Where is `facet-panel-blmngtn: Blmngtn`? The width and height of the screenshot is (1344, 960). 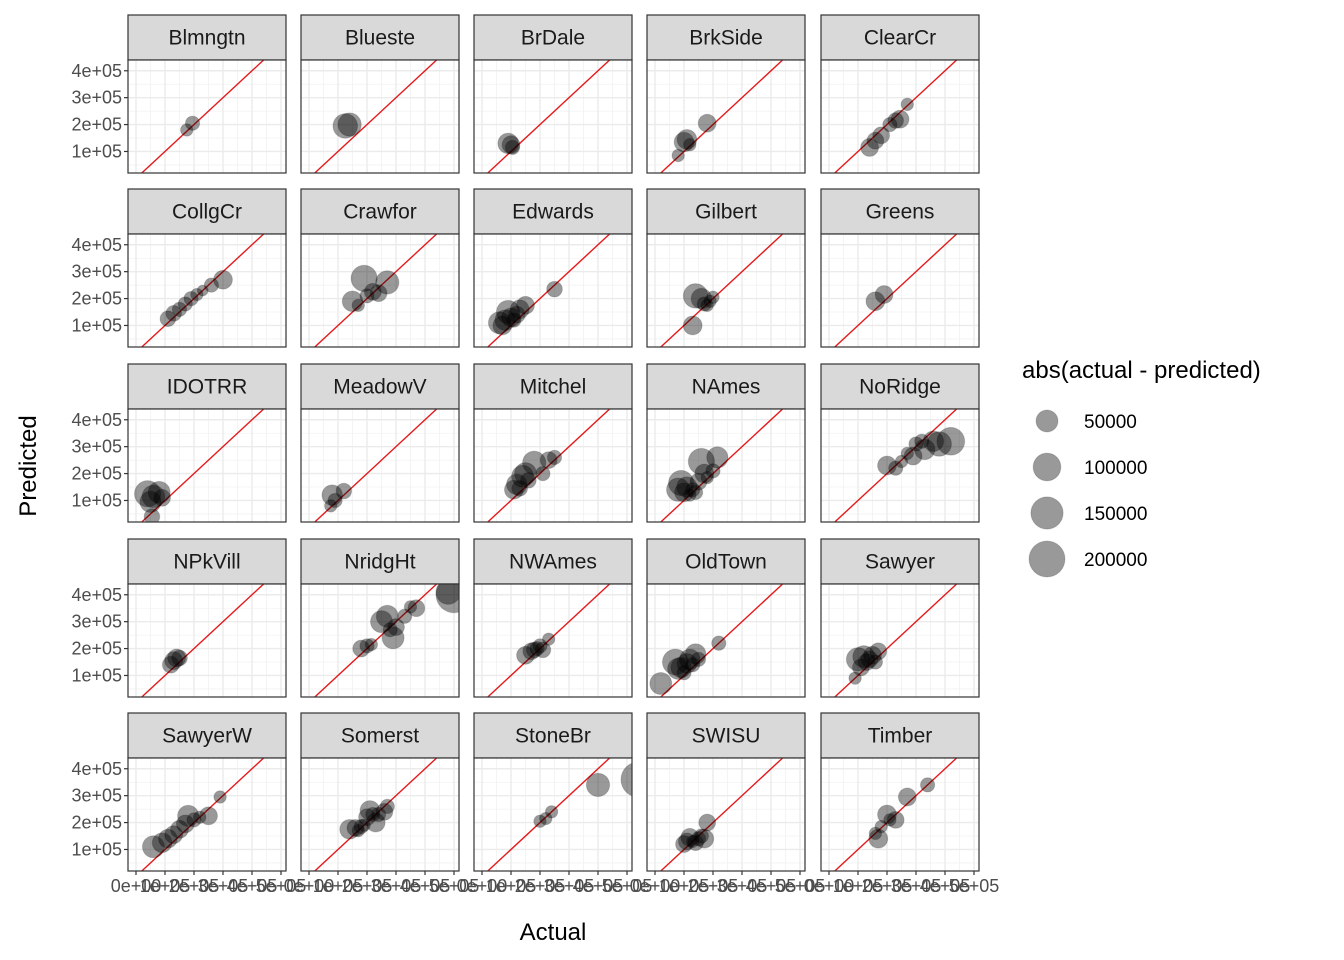 facet-panel-blmngtn: Blmngtn is located at coordinates (207, 94).